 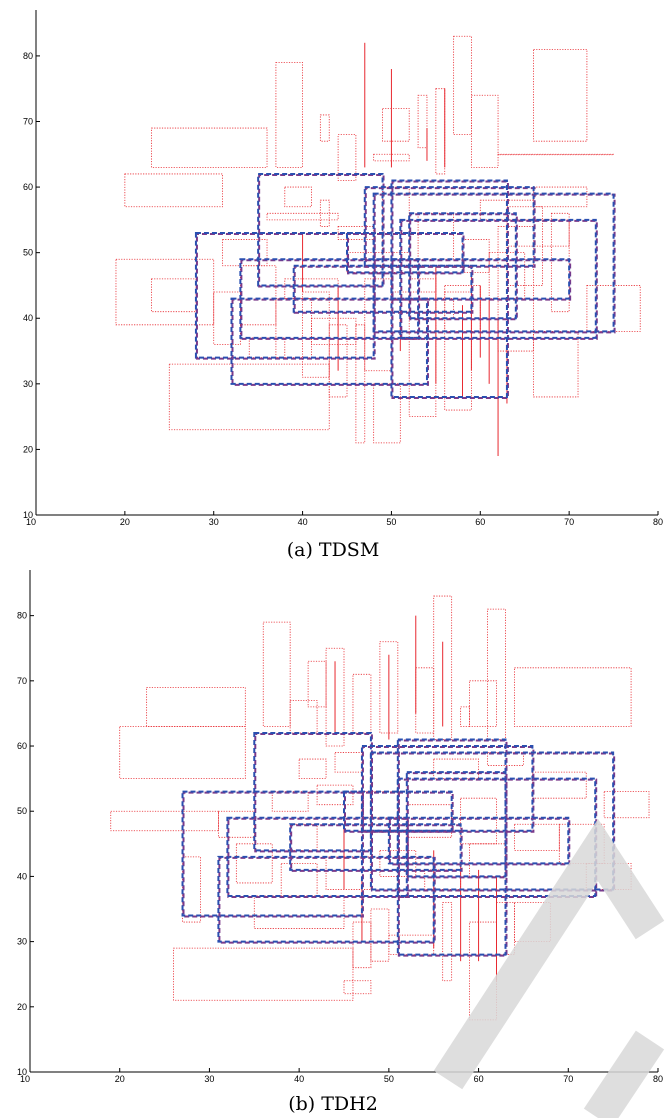 What do you see at coordinates (209, 1079) in the screenshot?
I see `panel-b-x-tick-label: 30` at bounding box center [209, 1079].